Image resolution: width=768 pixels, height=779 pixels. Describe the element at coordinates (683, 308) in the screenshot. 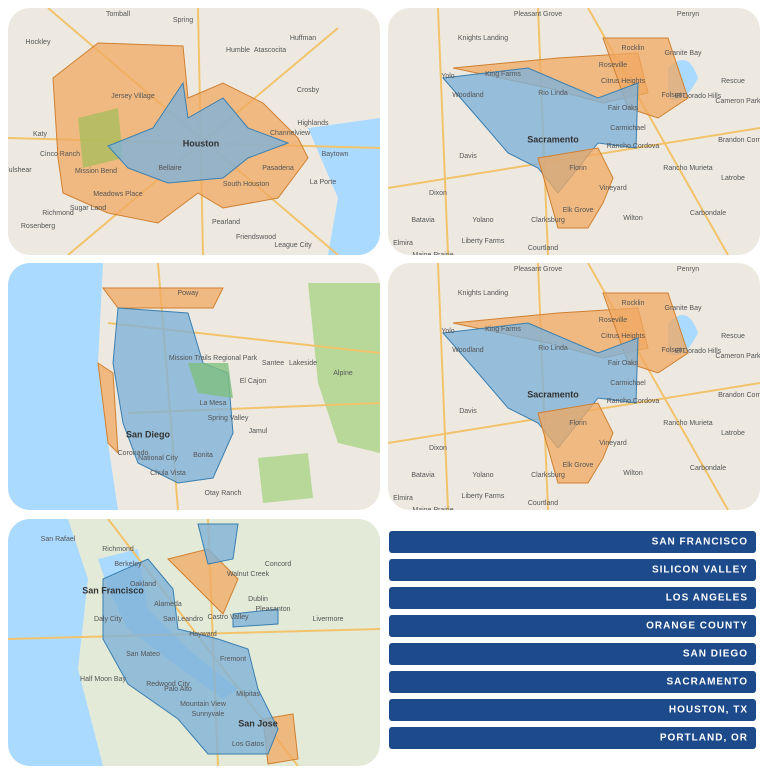

I see `place-label: Granite Bay` at that location.